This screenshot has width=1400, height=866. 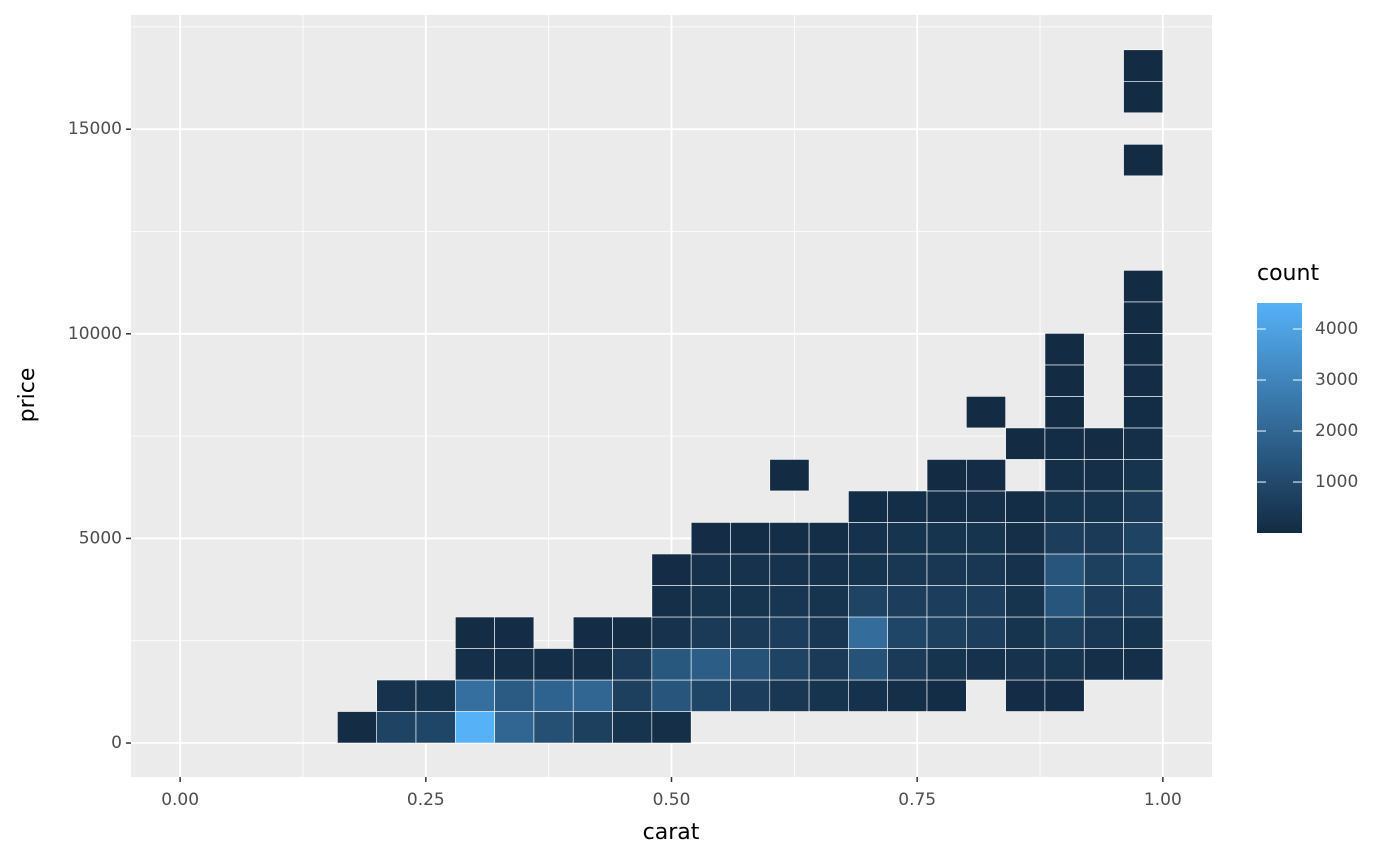 What do you see at coordinates (1336, 329) in the screenshot?
I see `legend-tick-label: 4000` at bounding box center [1336, 329].